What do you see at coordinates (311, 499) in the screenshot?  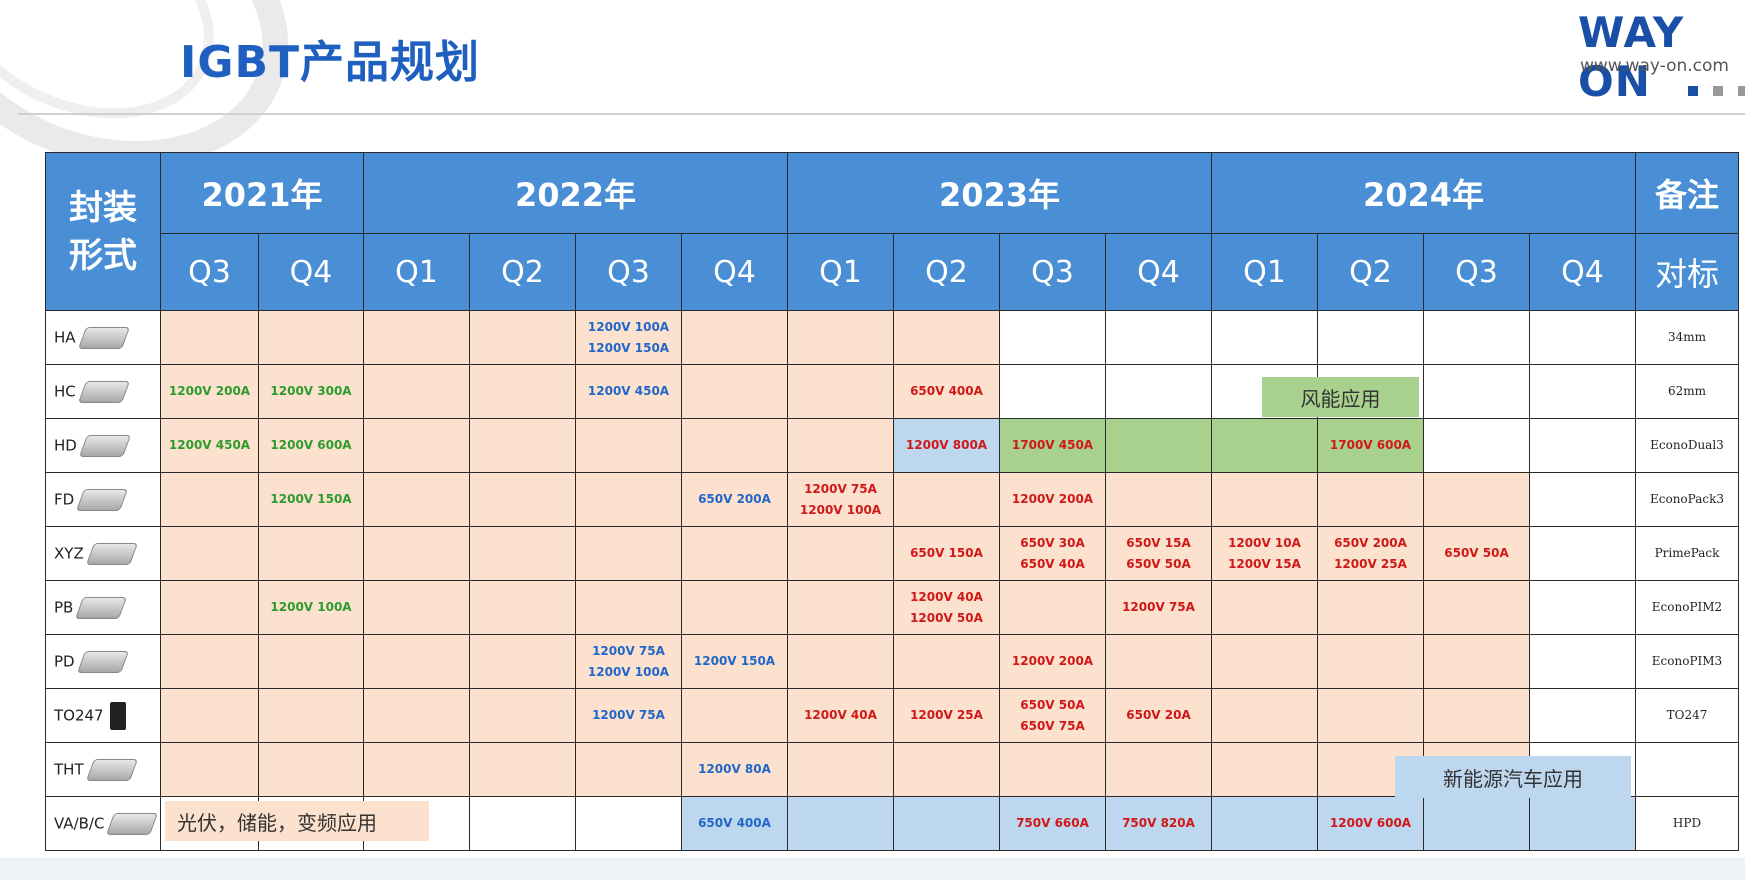 I see `roadmap-cell: 1200V 150A` at bounding box center [311, 499].